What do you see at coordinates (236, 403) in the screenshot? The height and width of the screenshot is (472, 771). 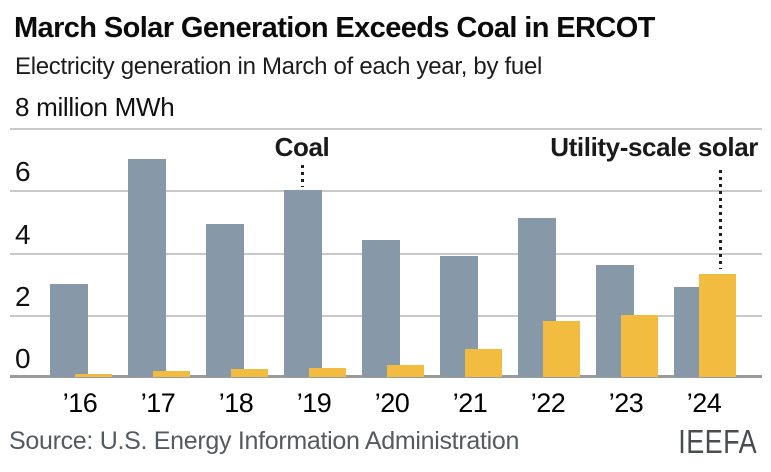 I see `x-tick-label: ’18` at bounding box center [236, 403].